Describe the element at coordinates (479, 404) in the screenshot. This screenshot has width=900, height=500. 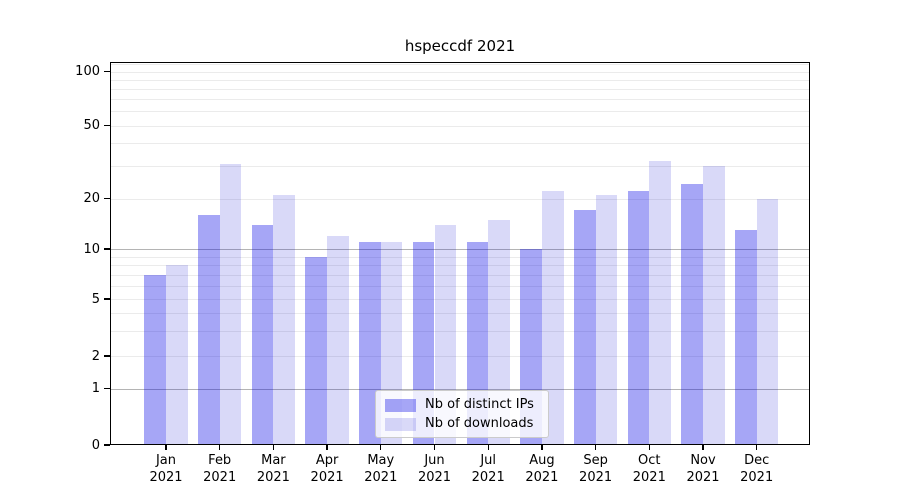
I see `legend-label-distinct-ips: Nb of distinct IPs` at that location.